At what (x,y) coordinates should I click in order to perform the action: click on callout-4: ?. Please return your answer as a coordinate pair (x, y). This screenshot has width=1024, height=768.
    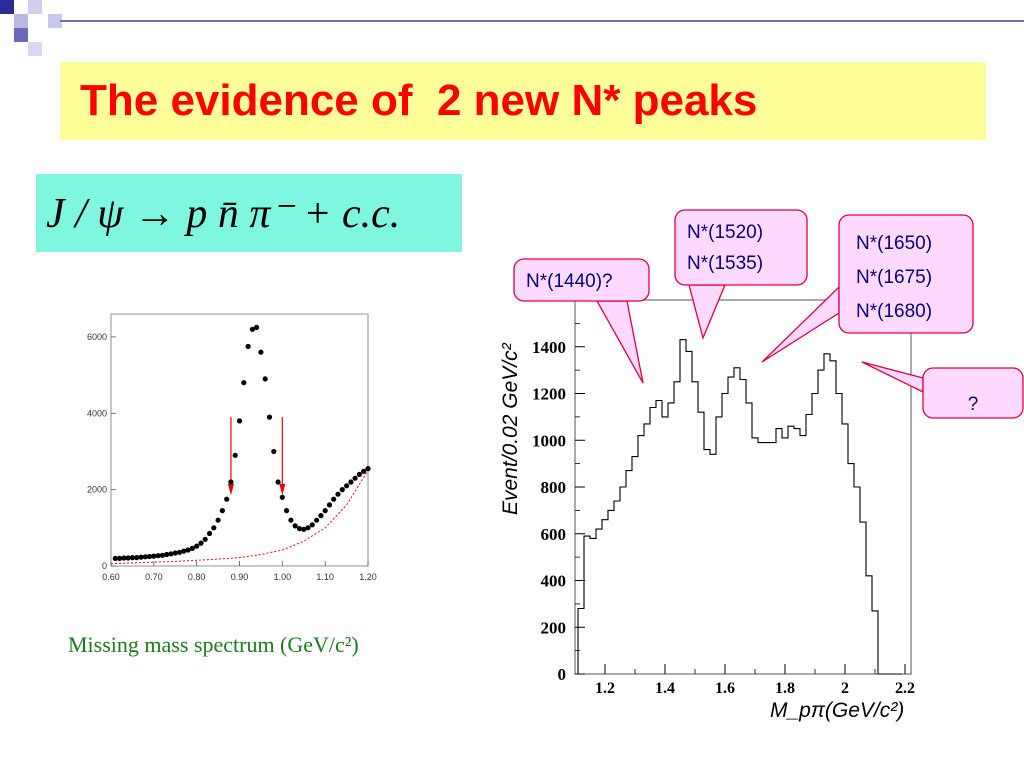
    Looking at the image, I should click on (942, 390).